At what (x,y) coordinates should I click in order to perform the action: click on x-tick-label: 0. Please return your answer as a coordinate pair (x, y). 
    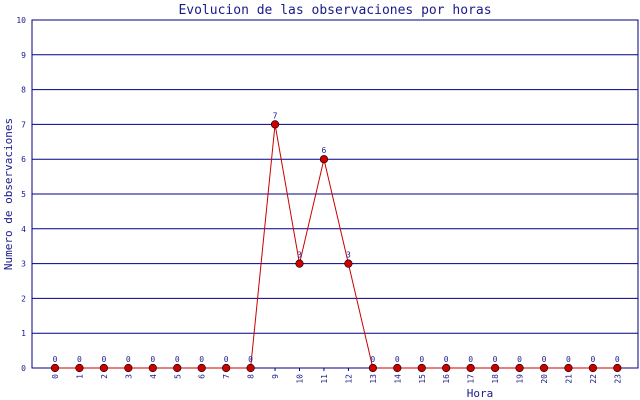
    Looking at the image, I should click on (55, 376).